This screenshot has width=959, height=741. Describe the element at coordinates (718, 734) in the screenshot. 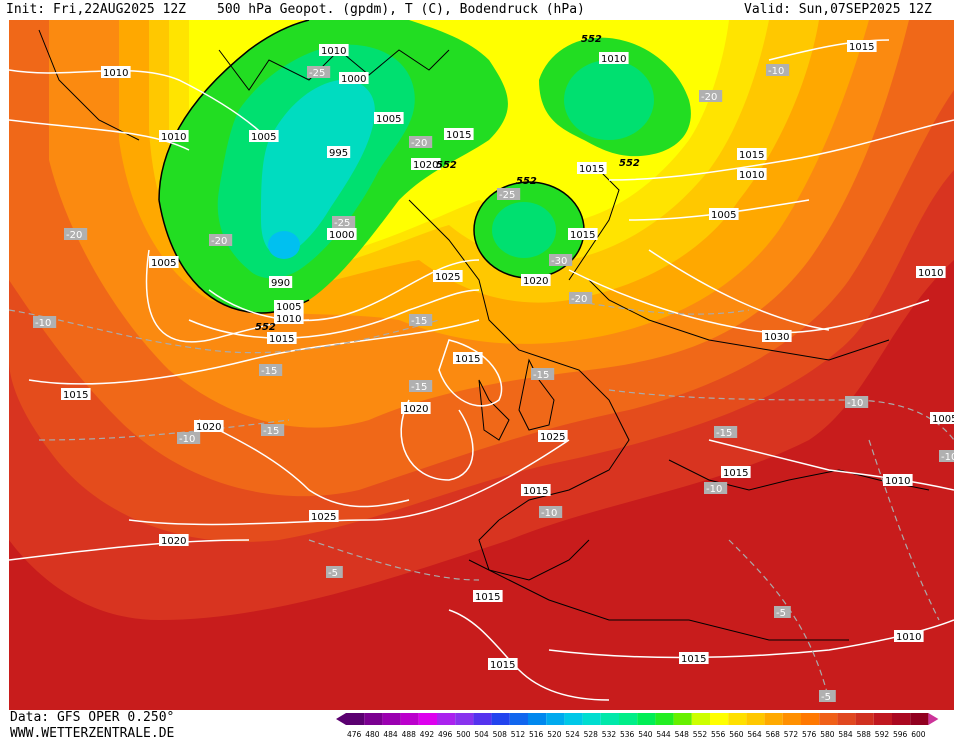

I see `colorbar-label: 556` at that location.